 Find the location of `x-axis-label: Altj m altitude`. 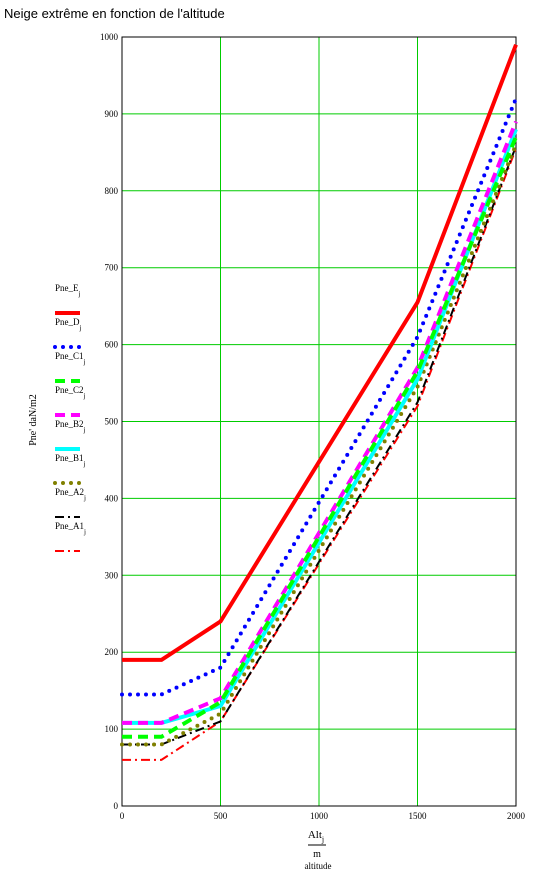

x-axis-label: Altj m altitude is located at coordinates (318, 850).